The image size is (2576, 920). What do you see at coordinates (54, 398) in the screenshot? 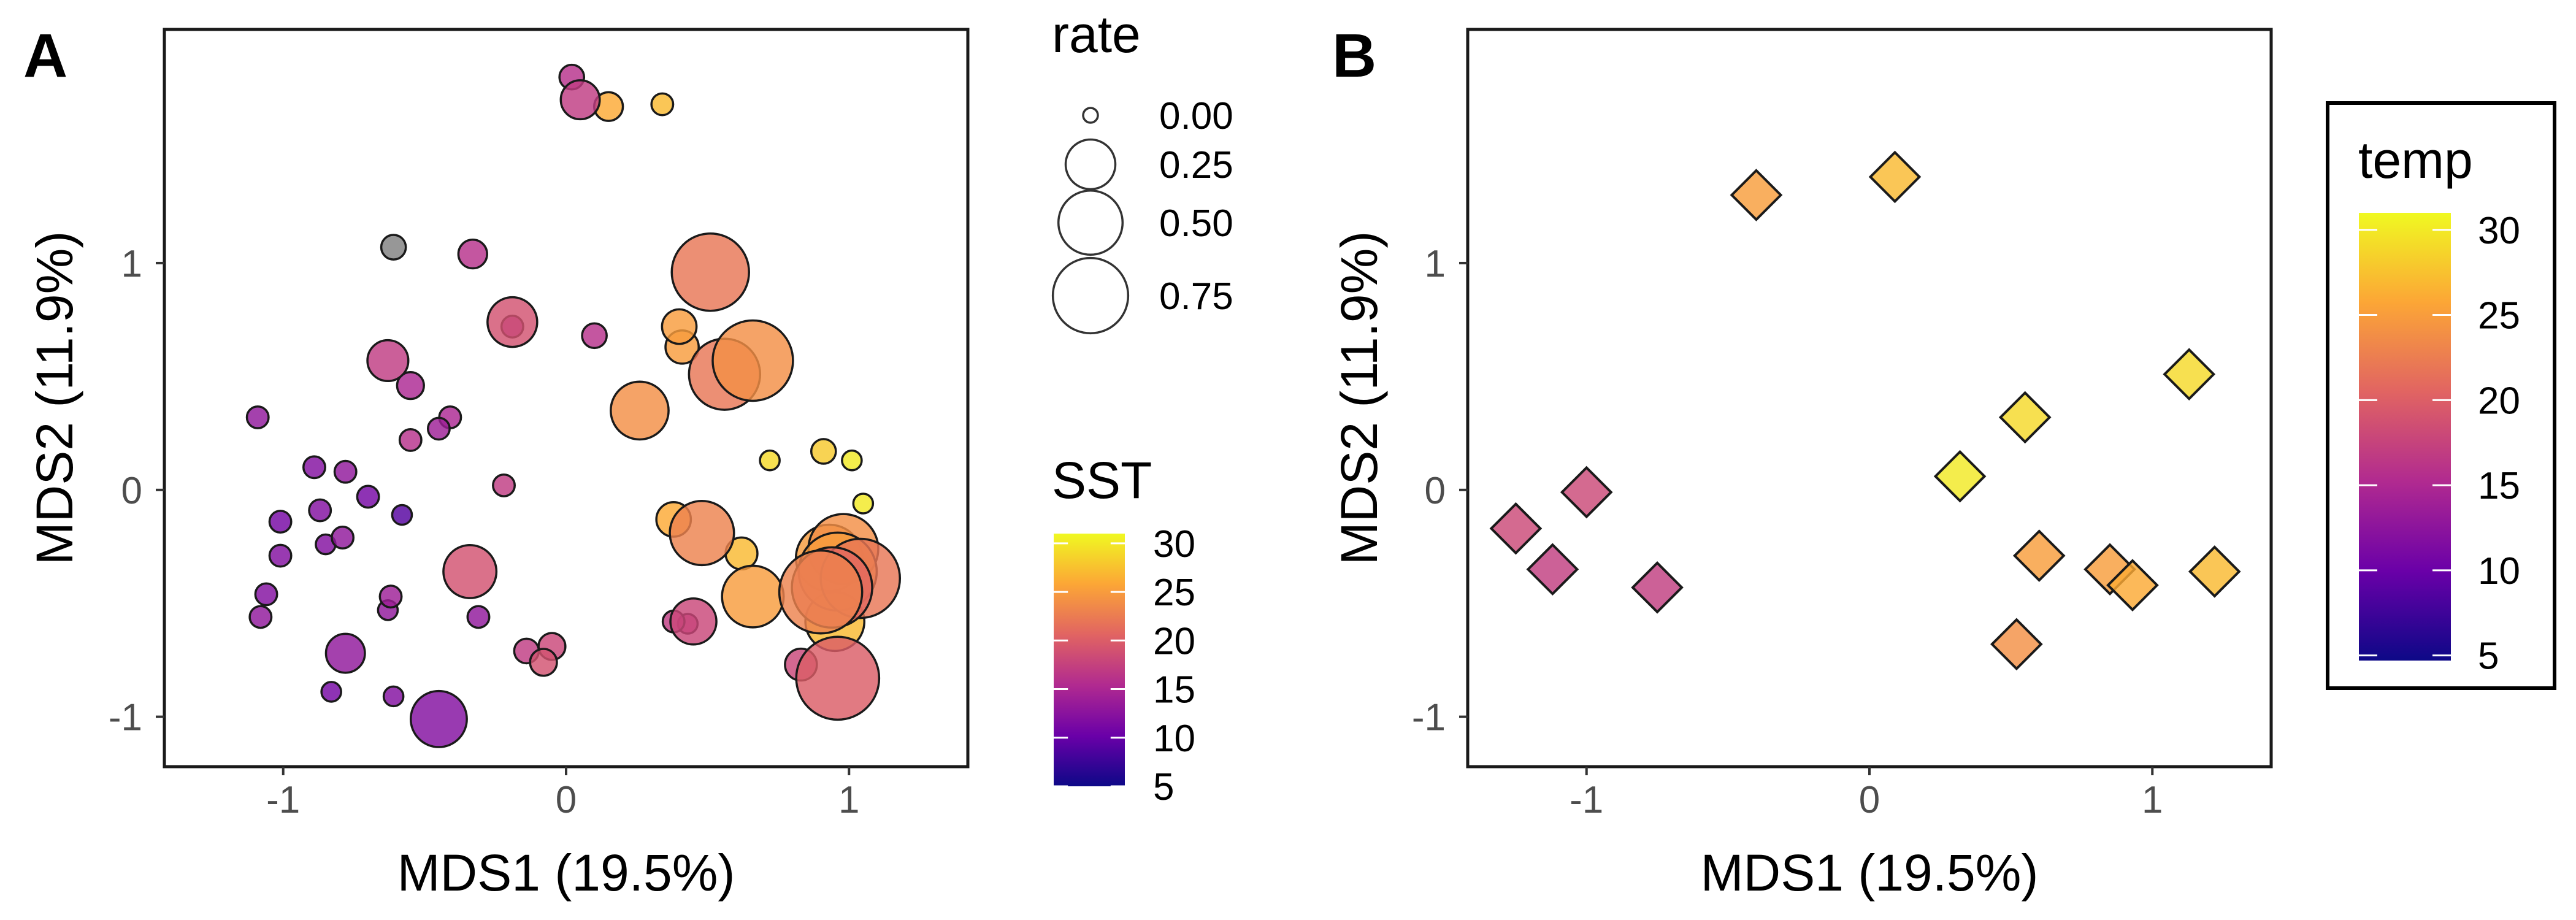
I see `y-axis-title-a: MDS2 (11.9%)` at bounding box center [54, 398].